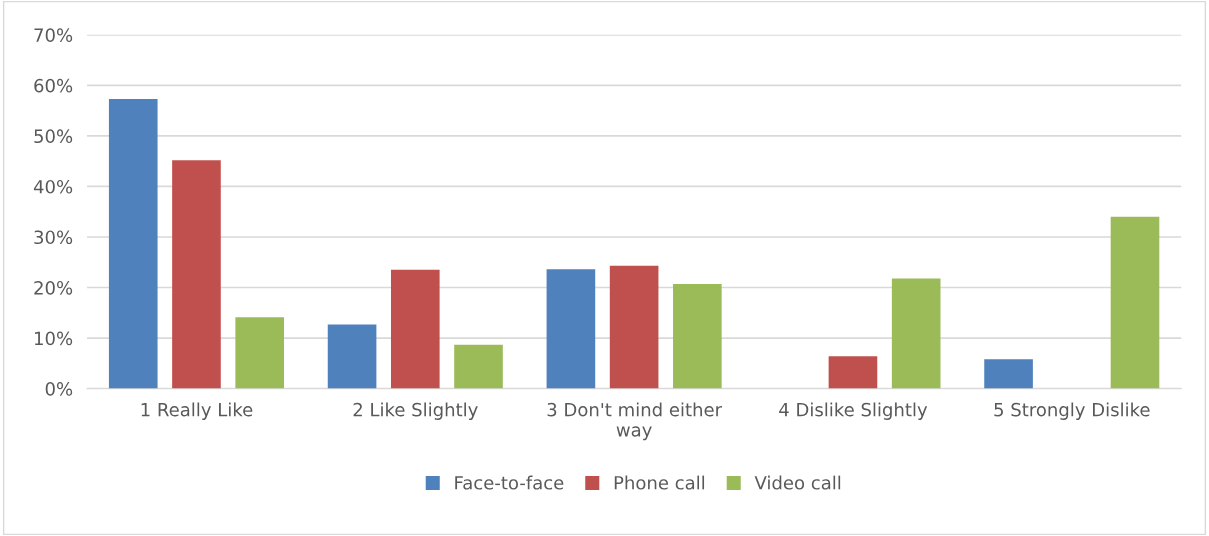 The height and width of the screenshot is (536, 1209). Describe the element at coordinates (53, 287) in the screenshot. I see `y-tick-label: 20%` at that location.